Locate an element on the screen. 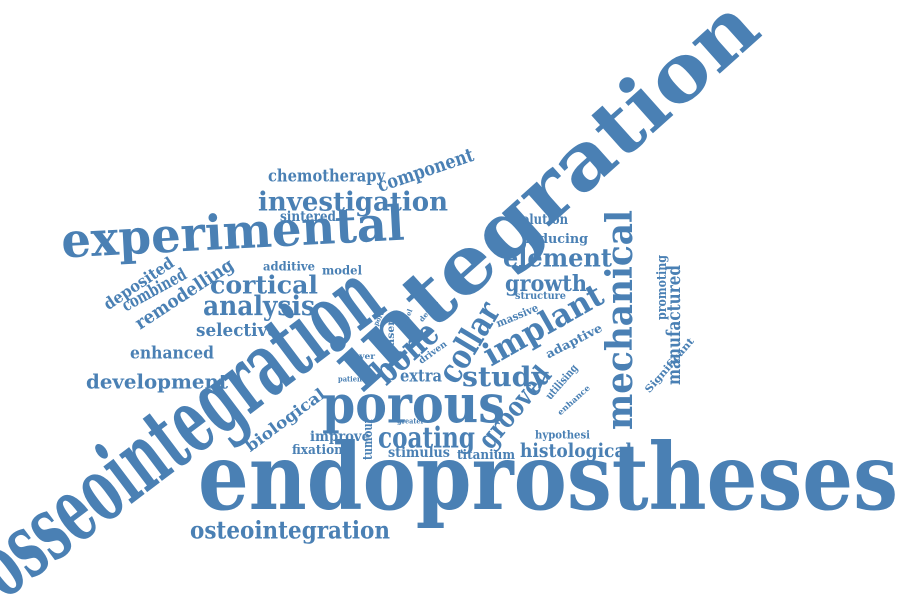 The height and width of the screenshot is (602, 900). word-sintered: sintered is located at coordinates (308, 217).